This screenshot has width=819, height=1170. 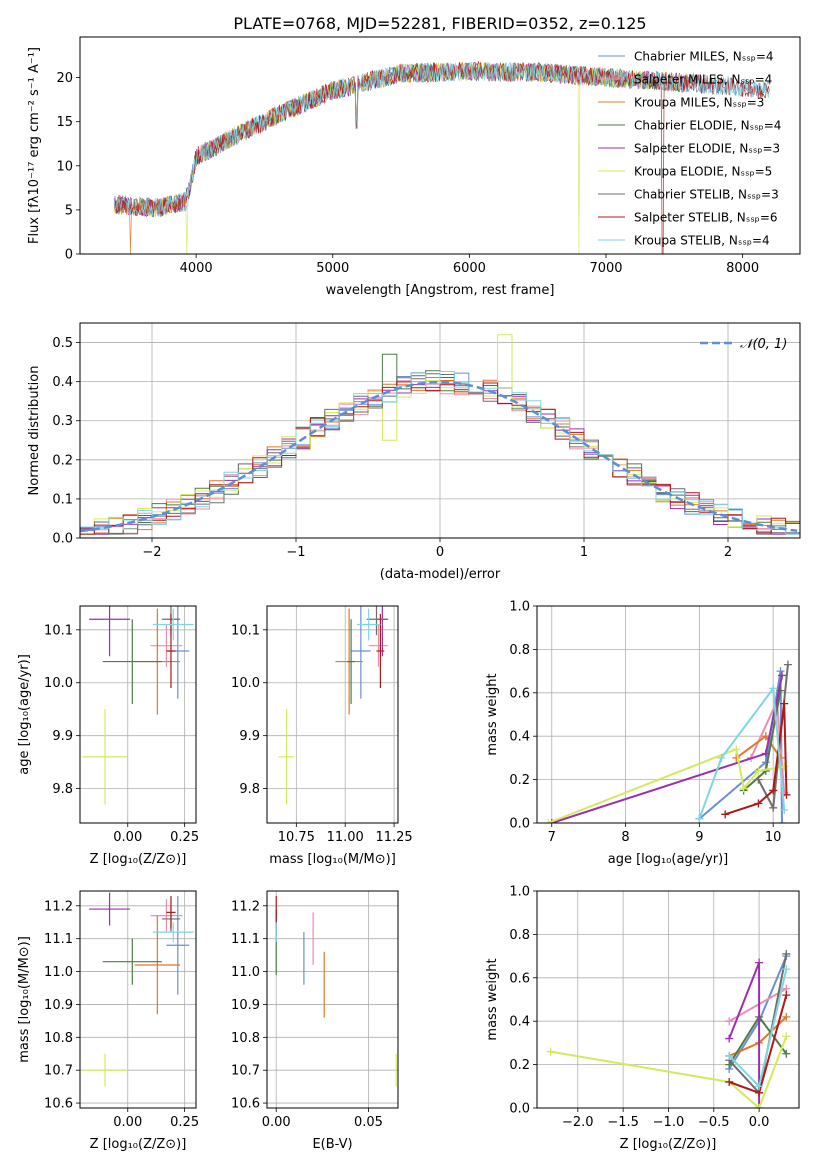 What do you see at coordinates (62, 343) in the screenshot?
I see `y-tick-label: 0.5` at bounding box center [62, 343].